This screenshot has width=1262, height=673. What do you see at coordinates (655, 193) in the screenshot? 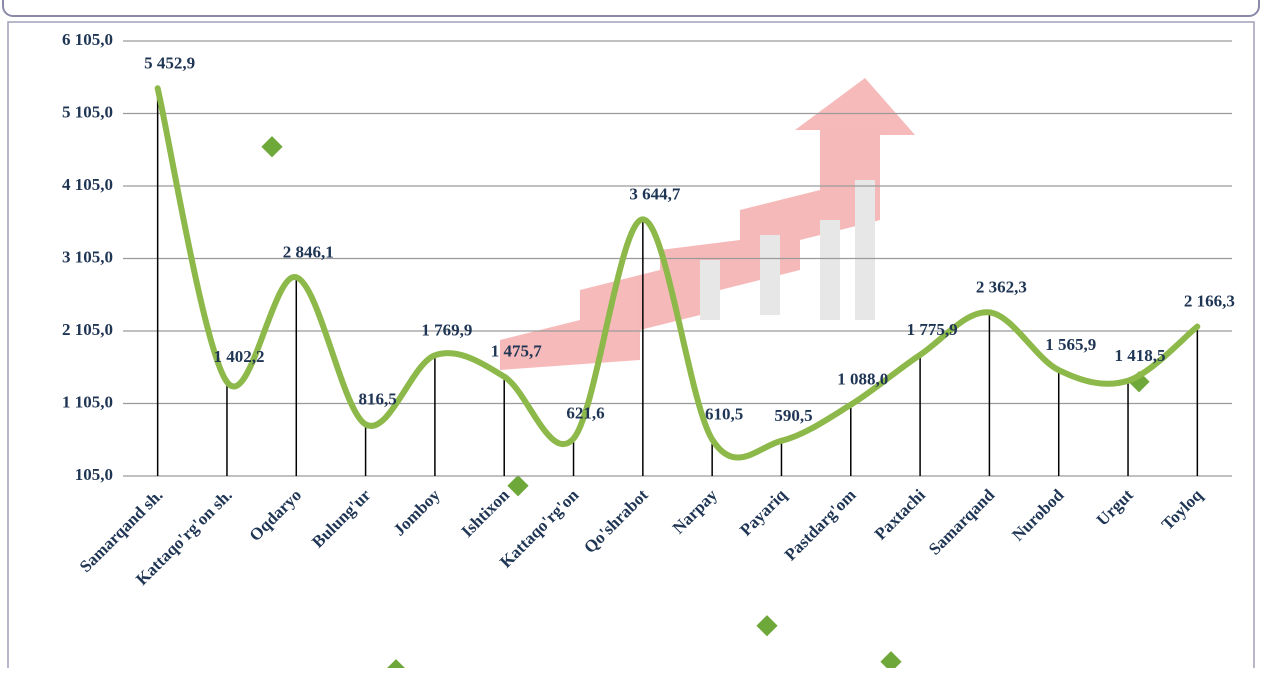
I see `data-label: 3 644,7` at bounding box center [655, 193].